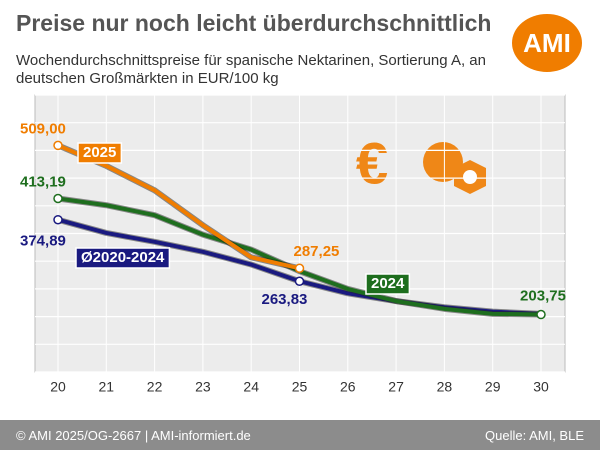 The width and height of the screenshot is (600, 450). What do you see at coordinates (543, 295) in the screenshot?
I see `value-label: 203,75` at bounding box center [543, 295].